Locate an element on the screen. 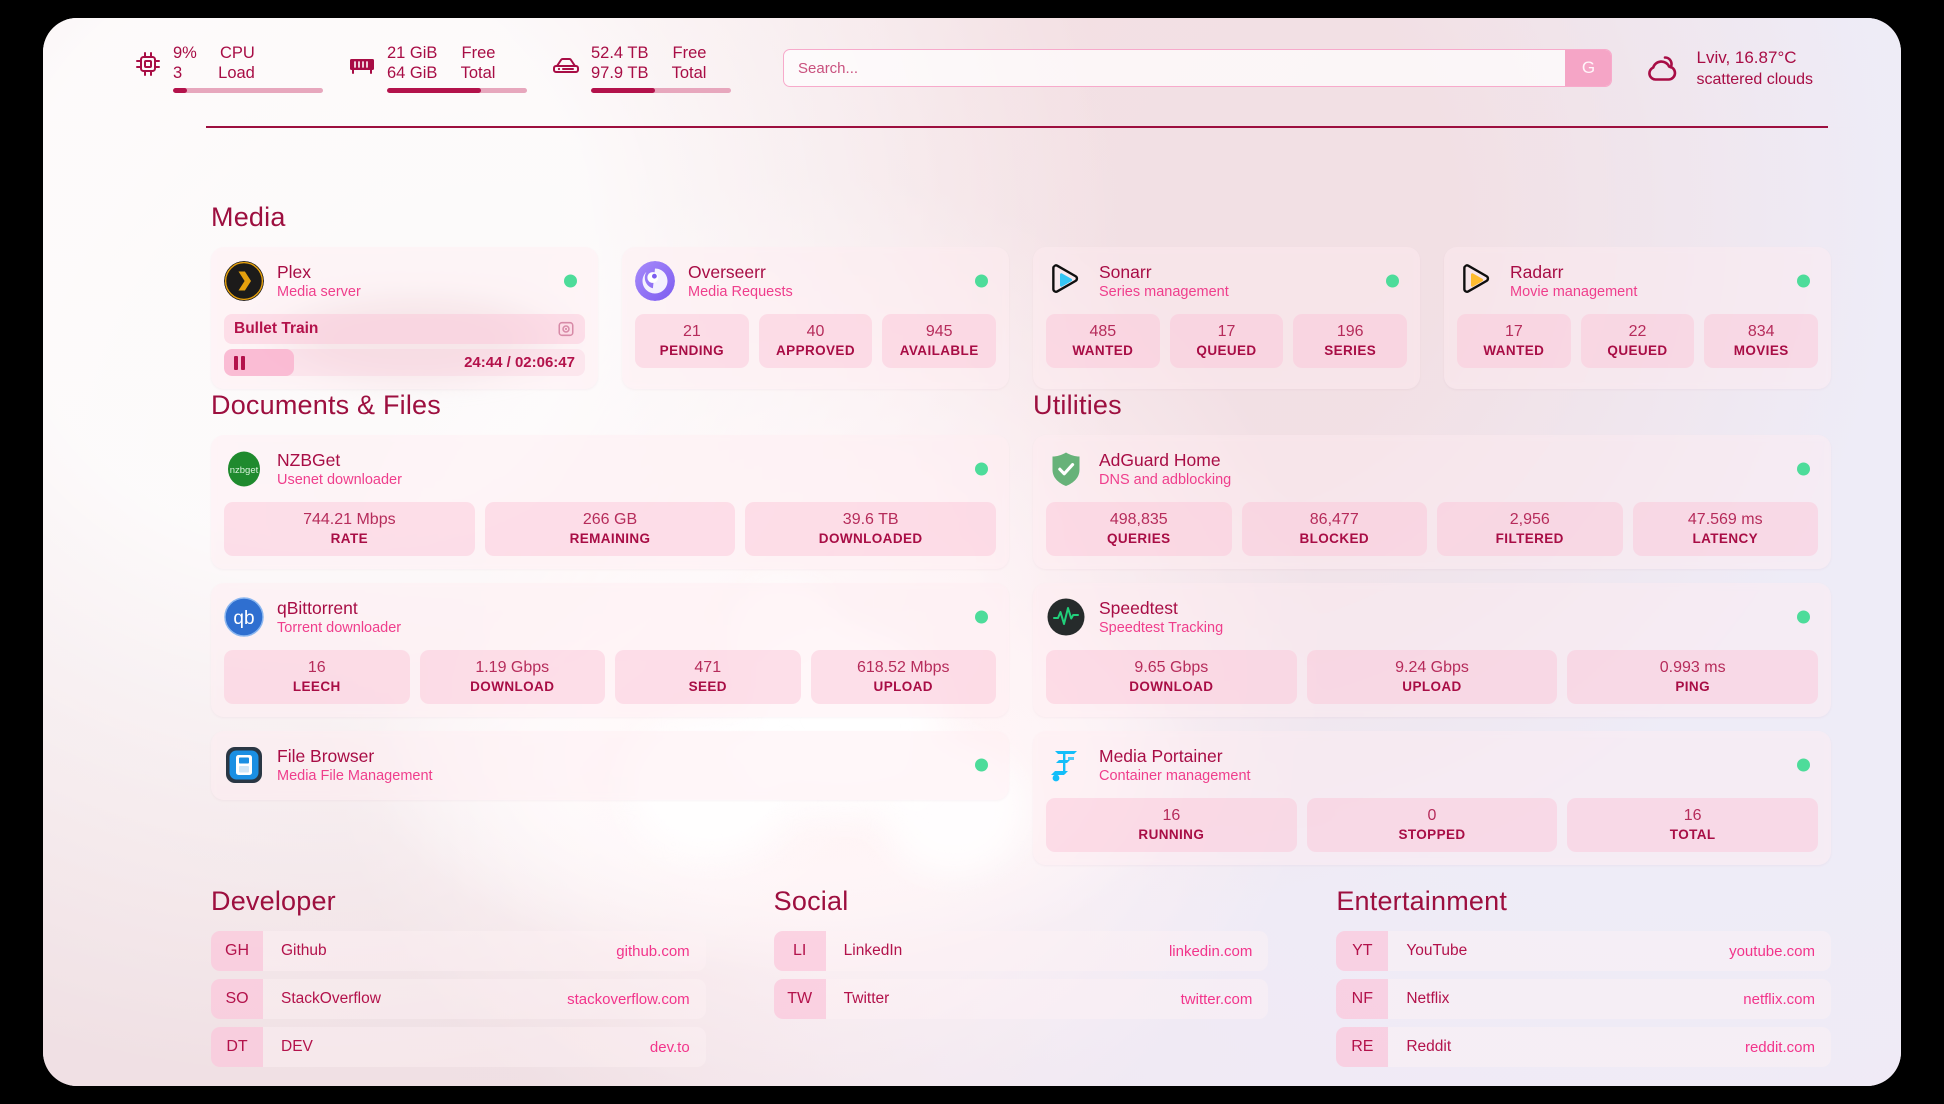  stat-tile: 16 TOTAL is located at coordinates (1693, 825).